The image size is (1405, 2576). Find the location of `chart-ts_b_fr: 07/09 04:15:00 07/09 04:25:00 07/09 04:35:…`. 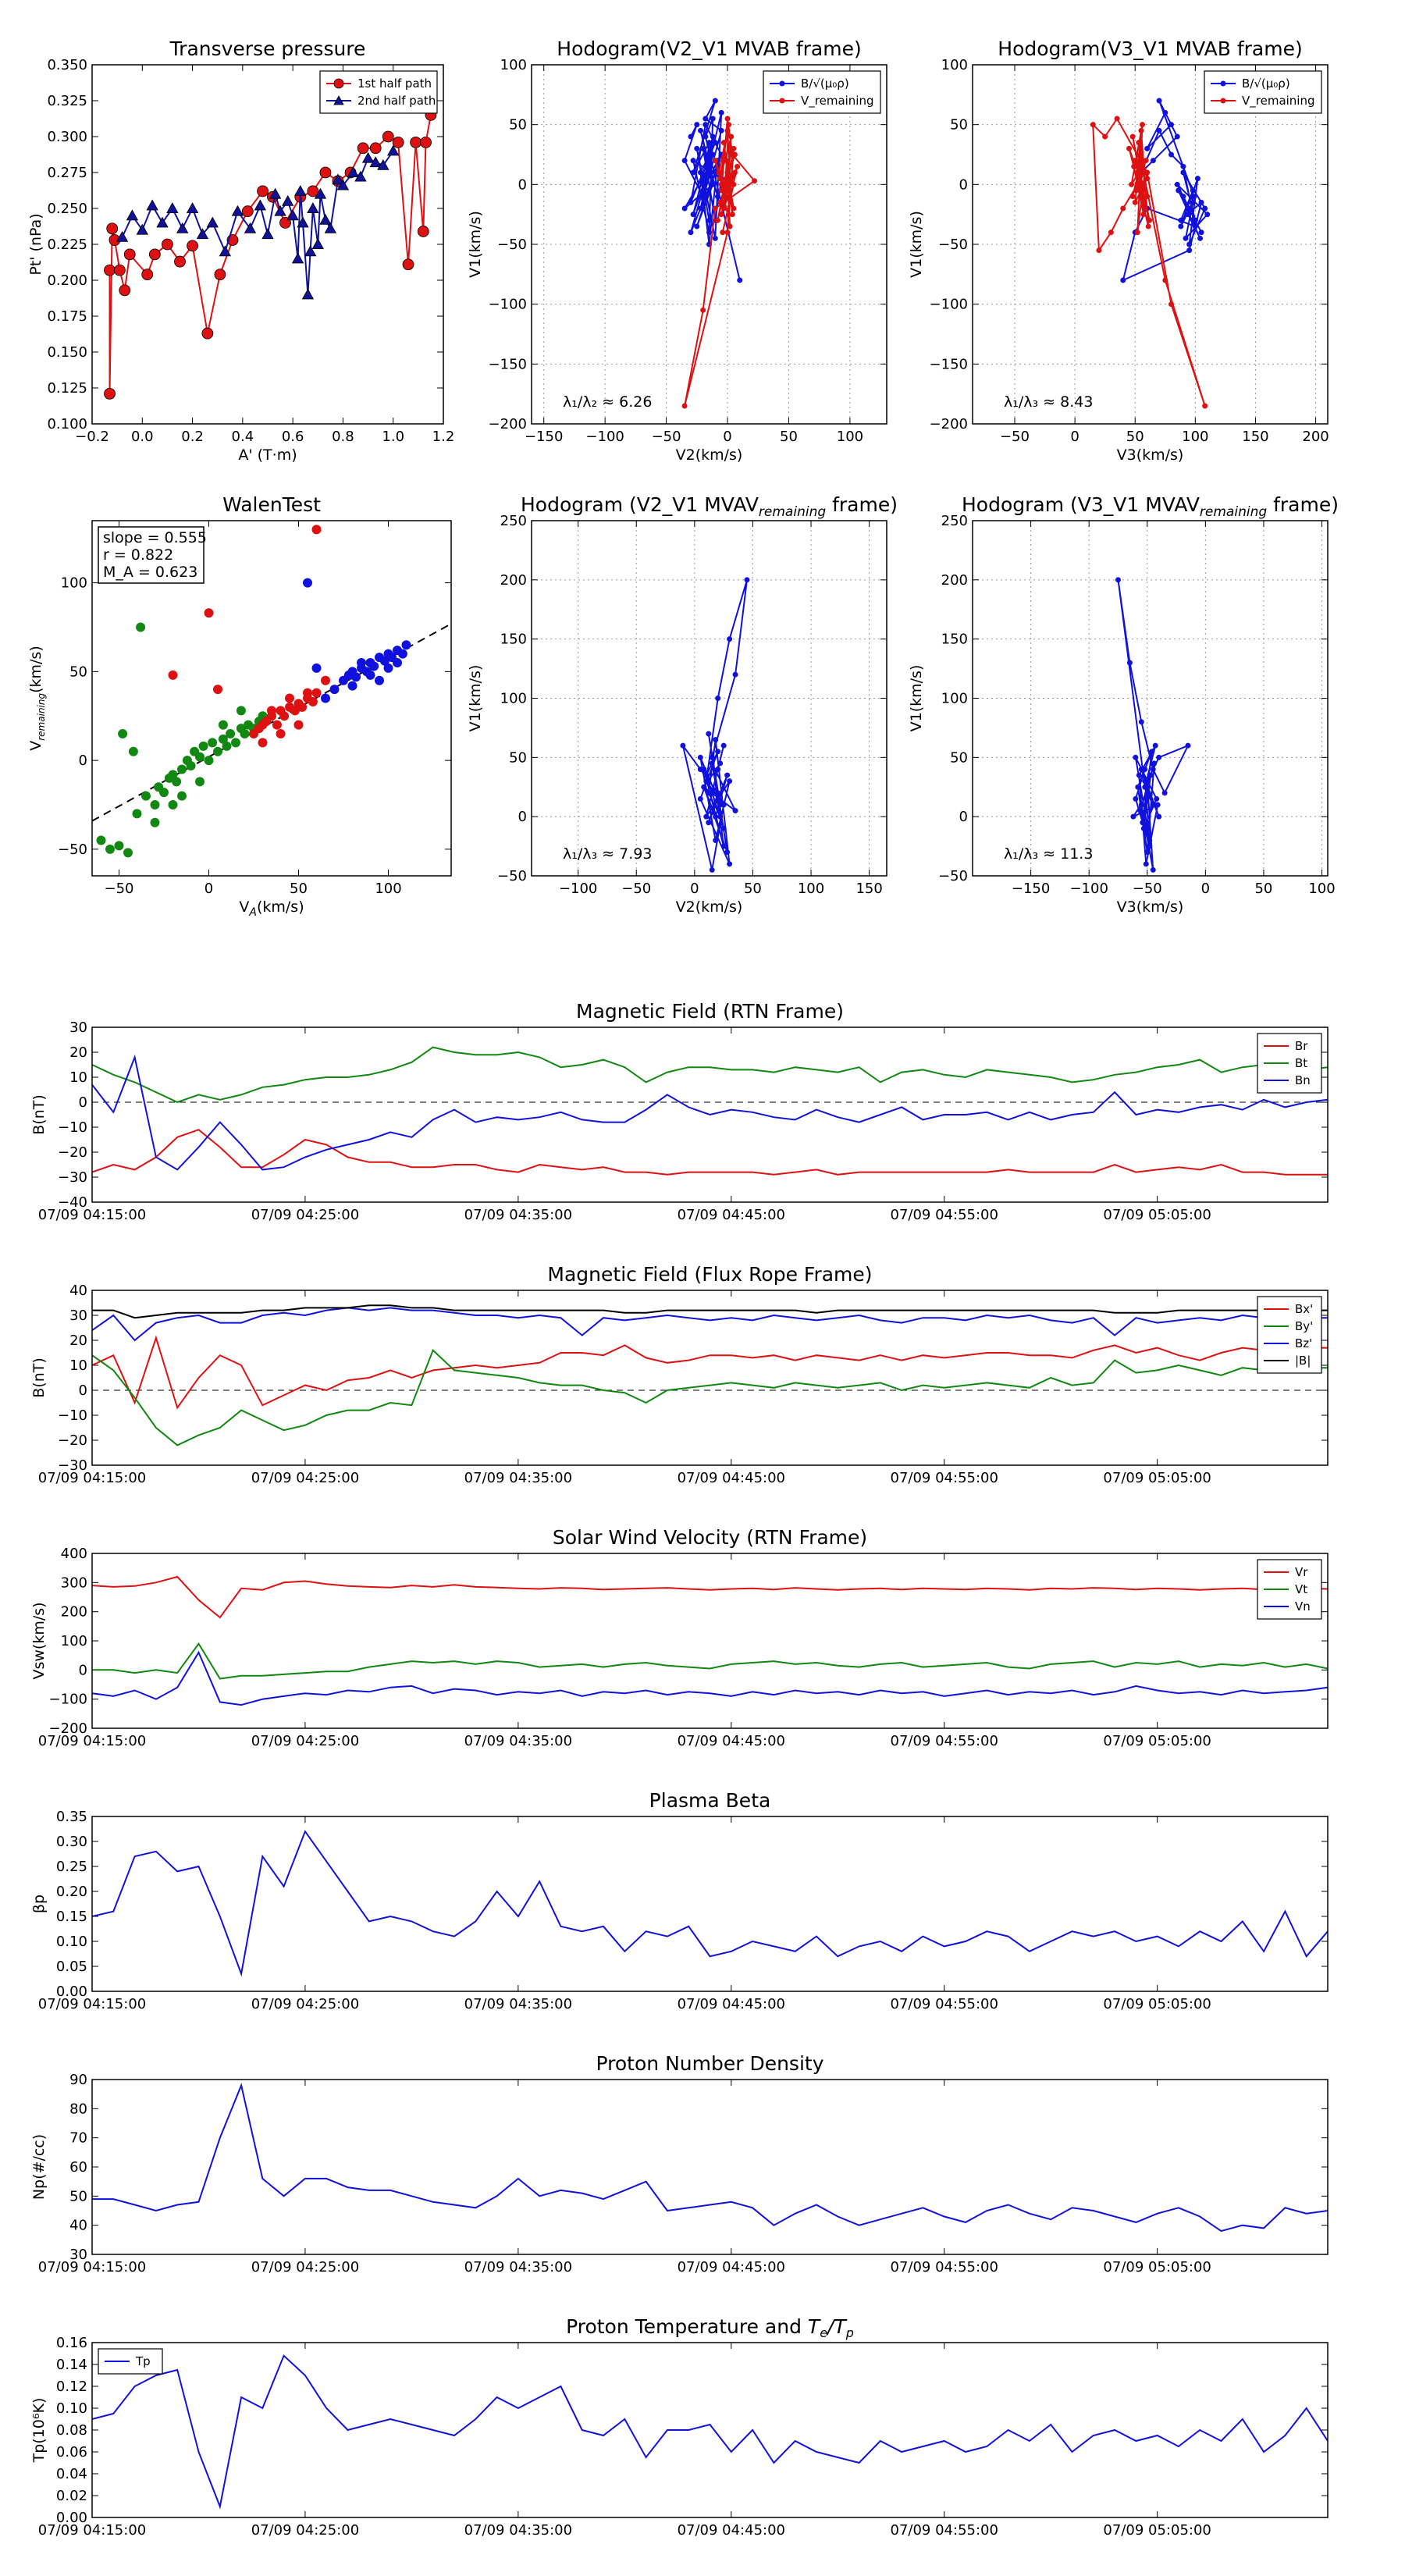

chart-ts_b_fr: 07/09 04:15:00 07/09 04:25:00 07/09 04:35:… is located at coordinates (680, 1374).